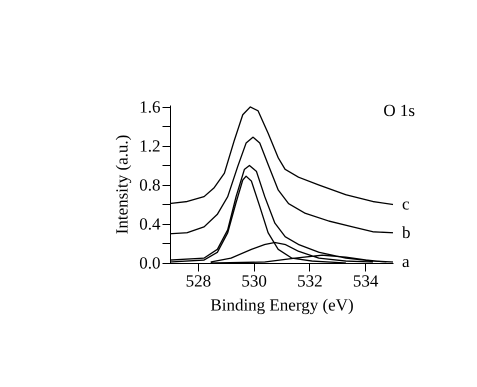 Image resolution: width=477 pixels, height=387 pixels. Describe the element at coordinates (282, 305) in the screenshot. I see `x-axis-title: Binding Energy (eV)` at that location.